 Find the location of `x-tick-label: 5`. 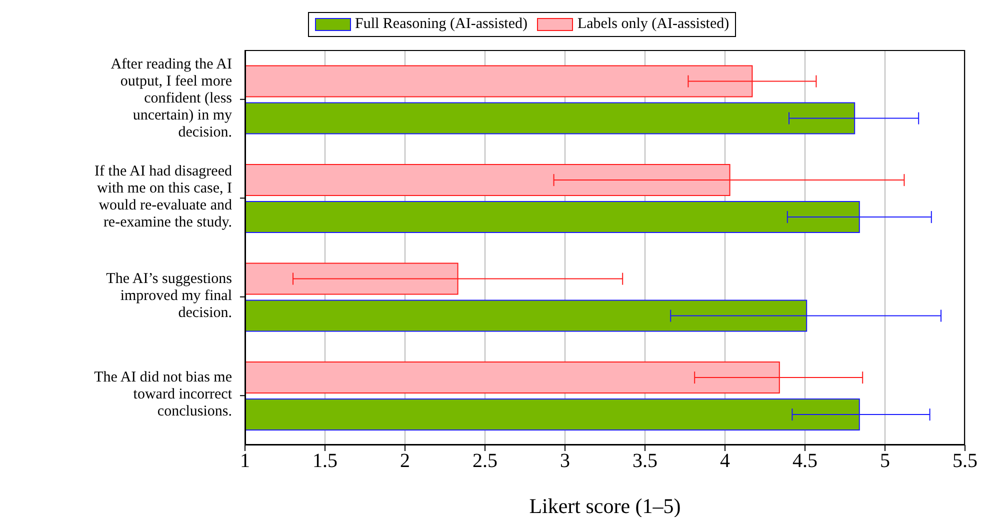

x-tick-label: 5 is located at coordinates (885, 461).